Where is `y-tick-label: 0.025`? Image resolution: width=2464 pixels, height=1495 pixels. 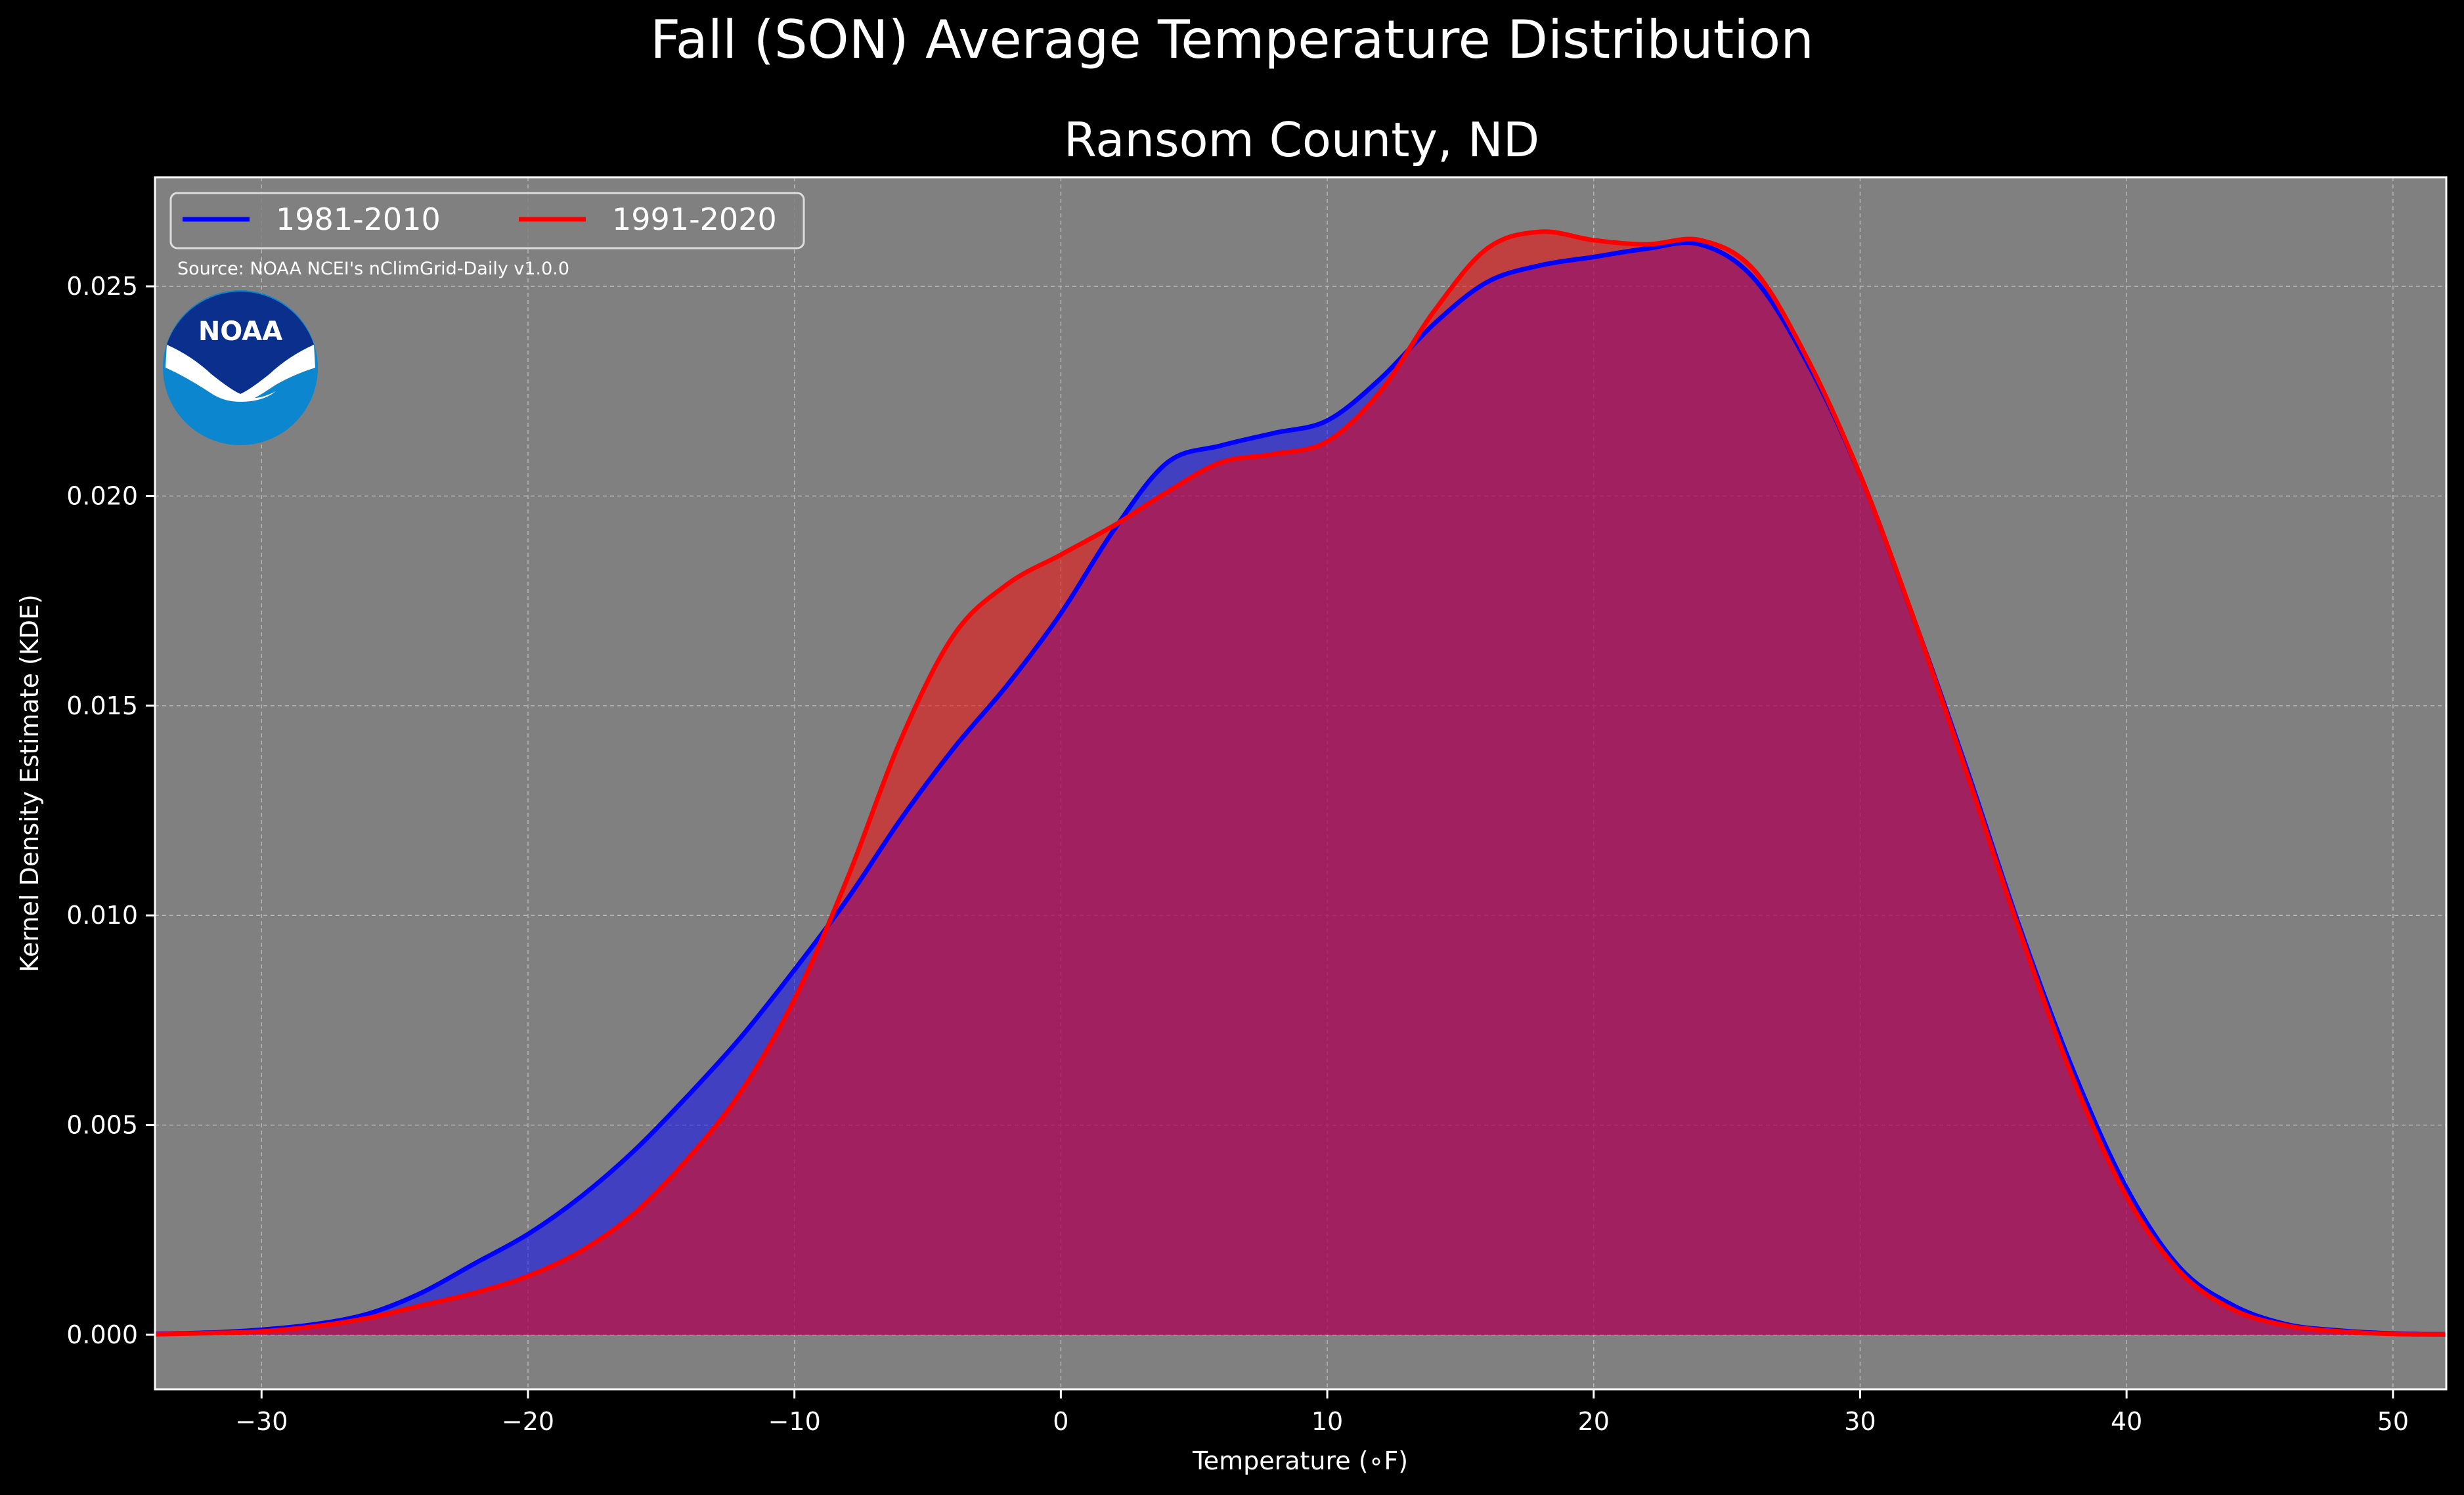 y-tick-label: 0.025 is located at coordinates (102, 286).